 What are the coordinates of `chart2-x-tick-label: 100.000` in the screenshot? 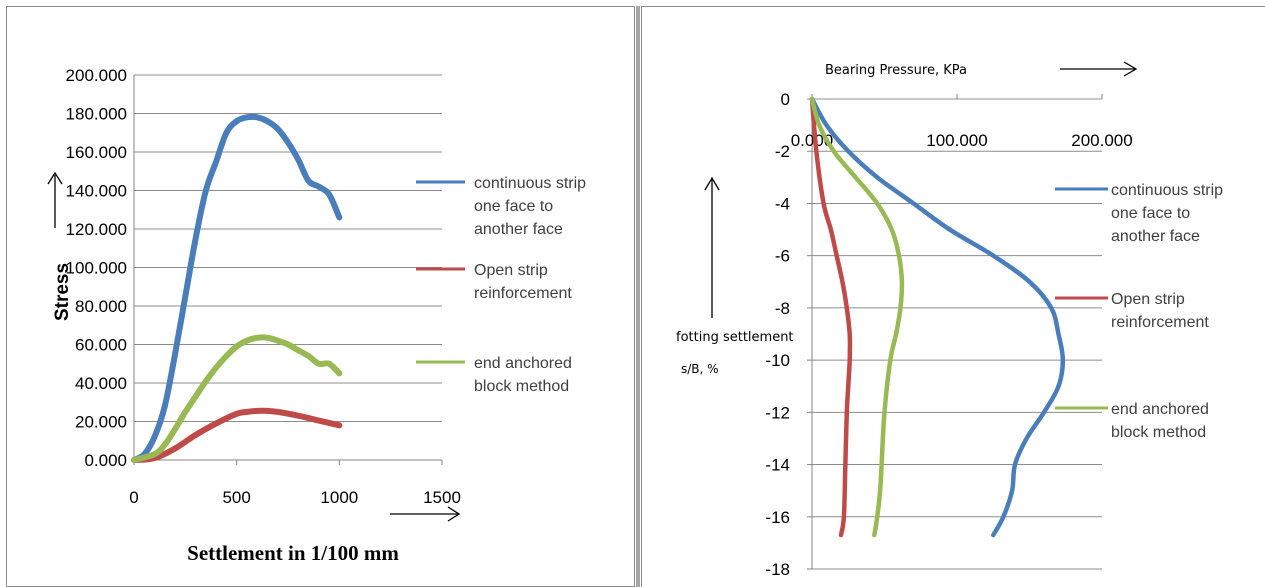 It's located at (956, 140).